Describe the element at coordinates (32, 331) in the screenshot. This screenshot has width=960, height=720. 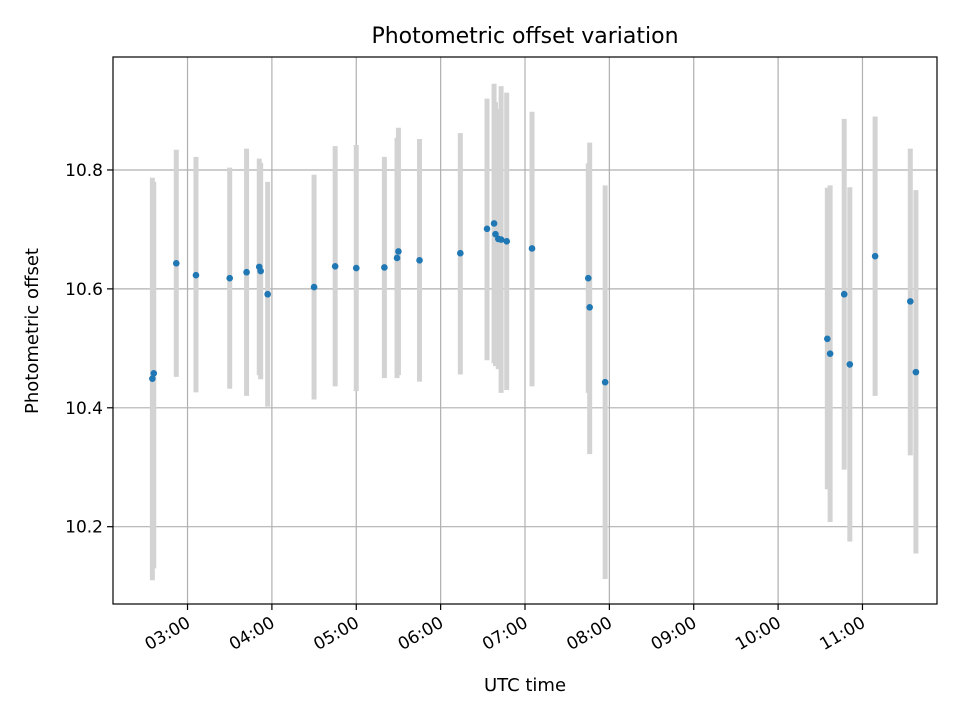
I see `y-axis-label: Photometric offset` at that location.